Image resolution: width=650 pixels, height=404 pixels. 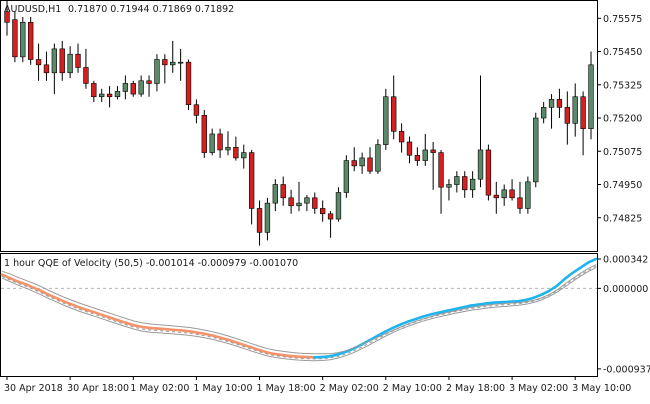 I want to click on price-tick-label: 0.75325, so click(x=622, y=85).